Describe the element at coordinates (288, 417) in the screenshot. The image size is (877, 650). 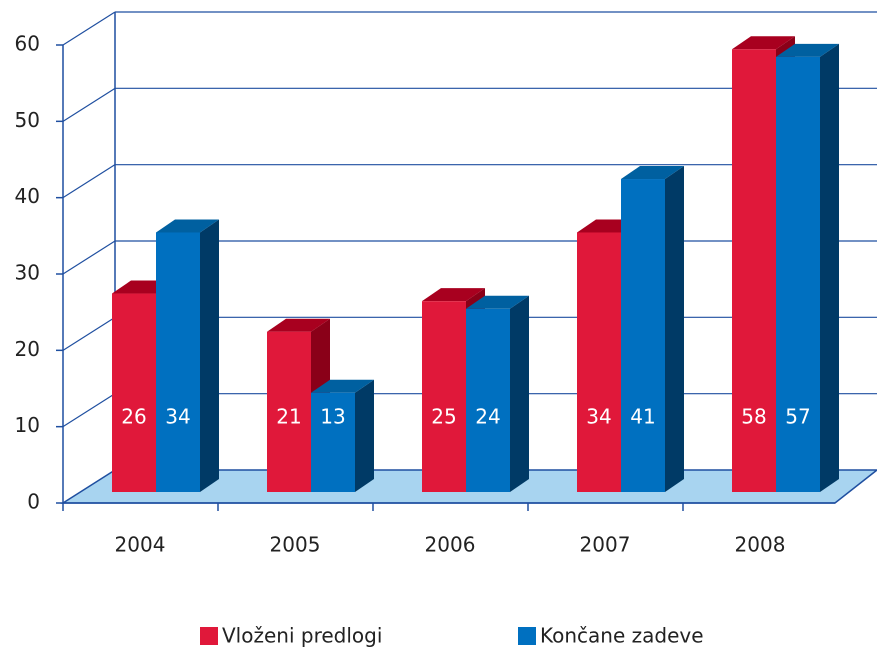
I see `value-label: 21` at that location.